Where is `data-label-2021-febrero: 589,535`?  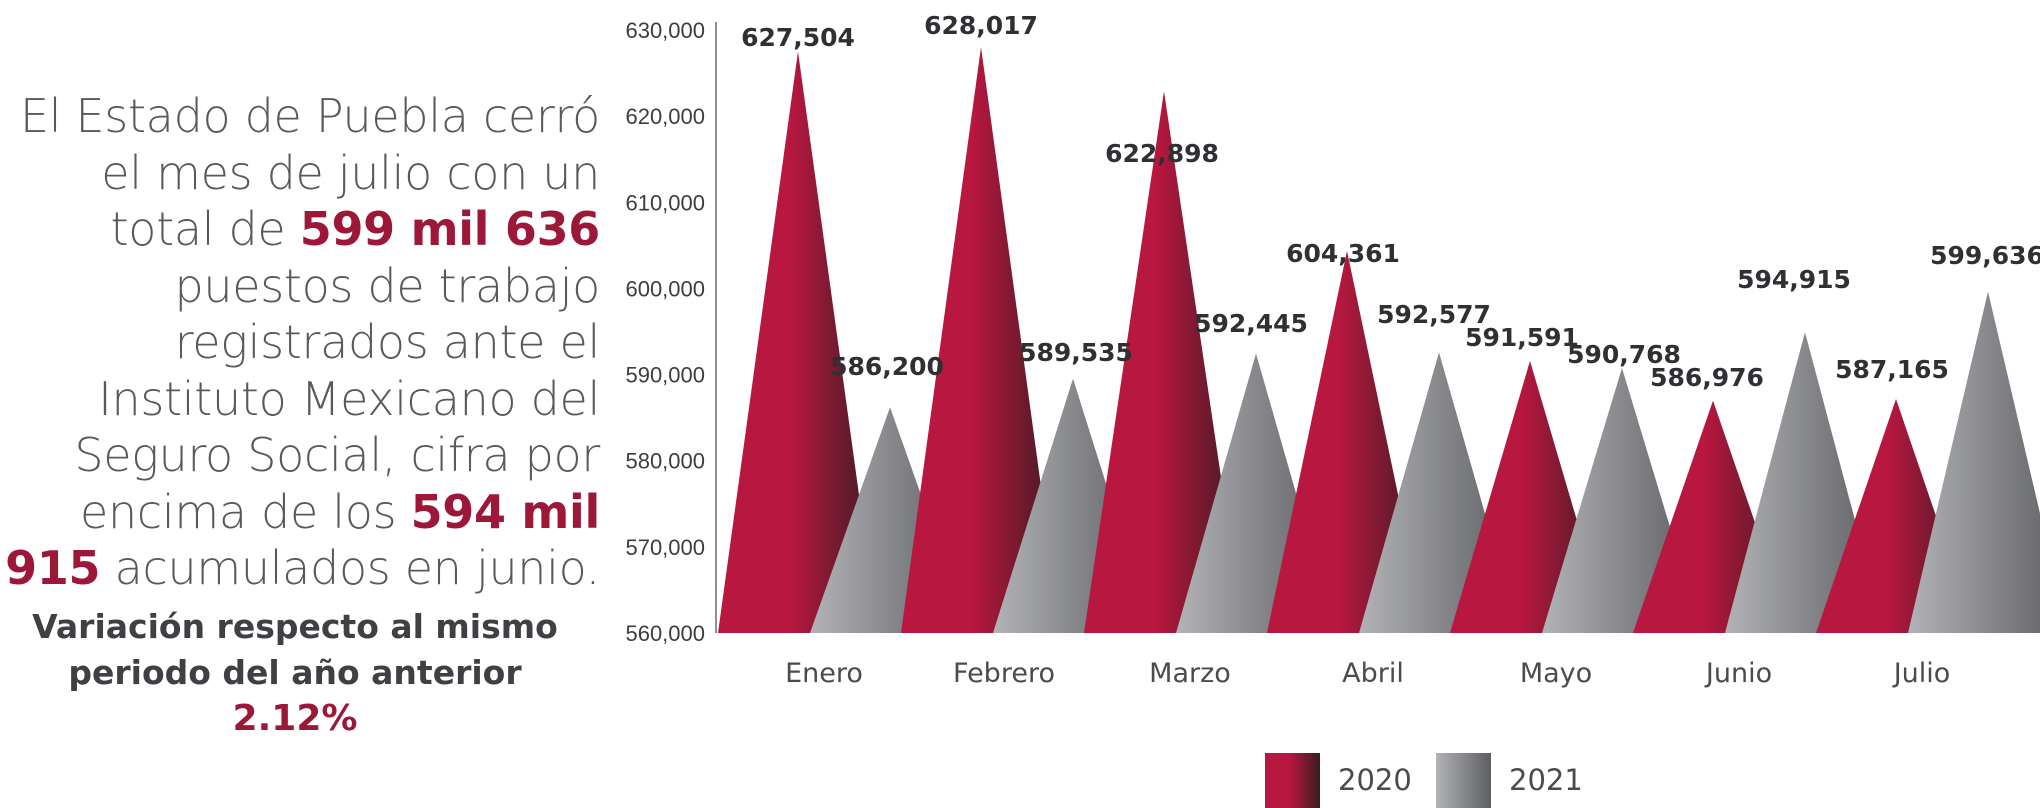 data-label-2021-febrero: 589,535 is located at coordinates (1076, 352).